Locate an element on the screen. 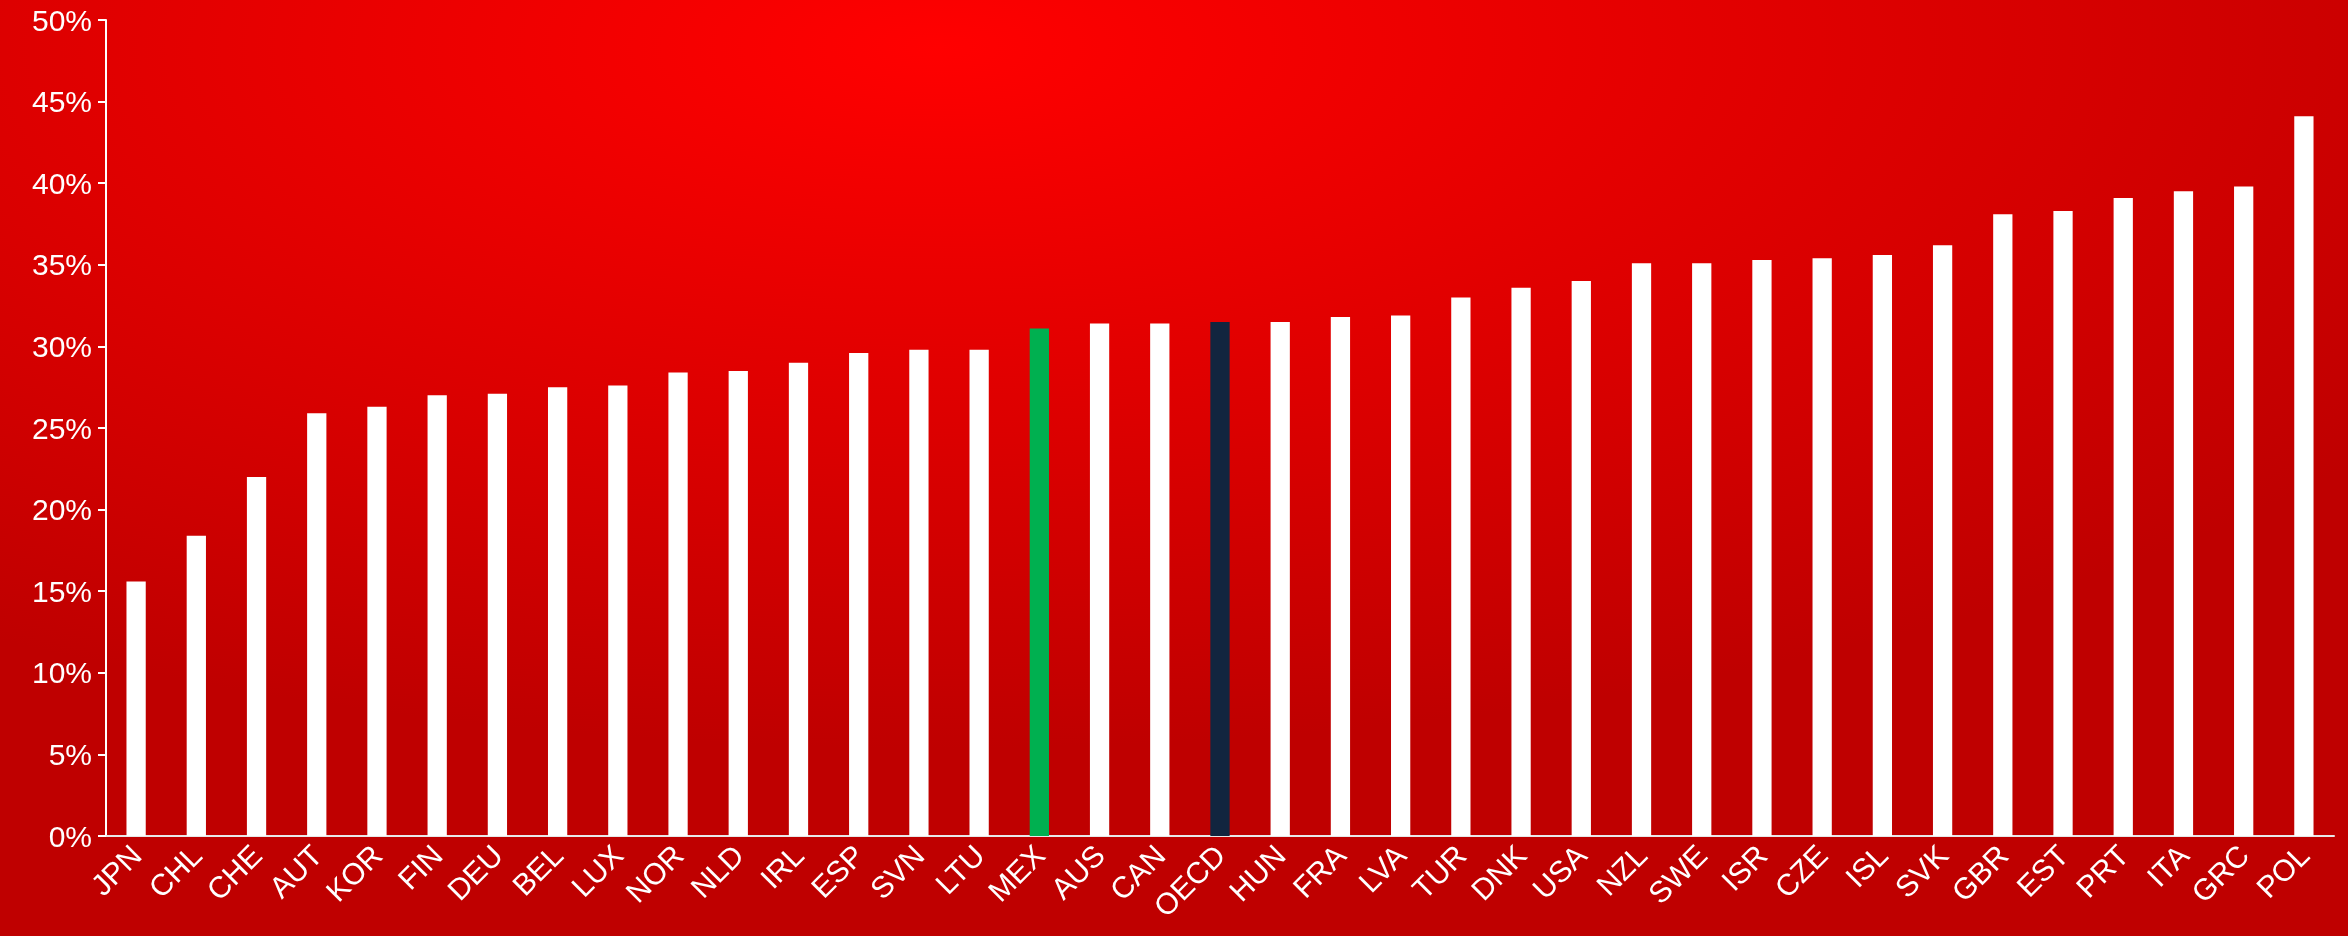  x-tick-label: IRL is located at coordinates (782, 866).